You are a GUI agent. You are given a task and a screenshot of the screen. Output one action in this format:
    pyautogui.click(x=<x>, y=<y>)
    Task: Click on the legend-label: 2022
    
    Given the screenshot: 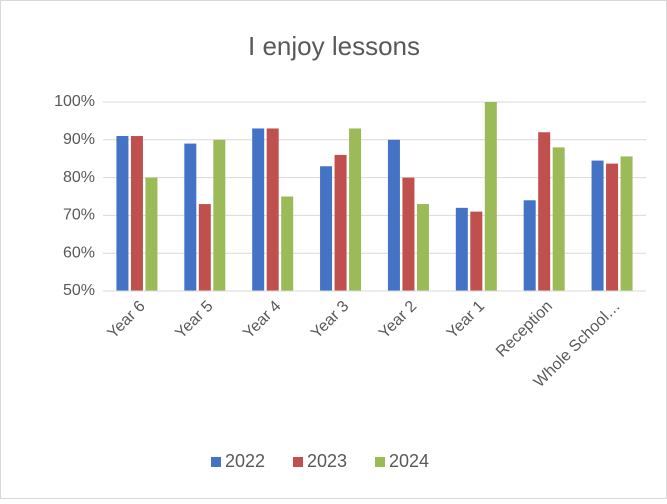 What is the action you would take?
    pyautogui.click(x=245, y=461)
    